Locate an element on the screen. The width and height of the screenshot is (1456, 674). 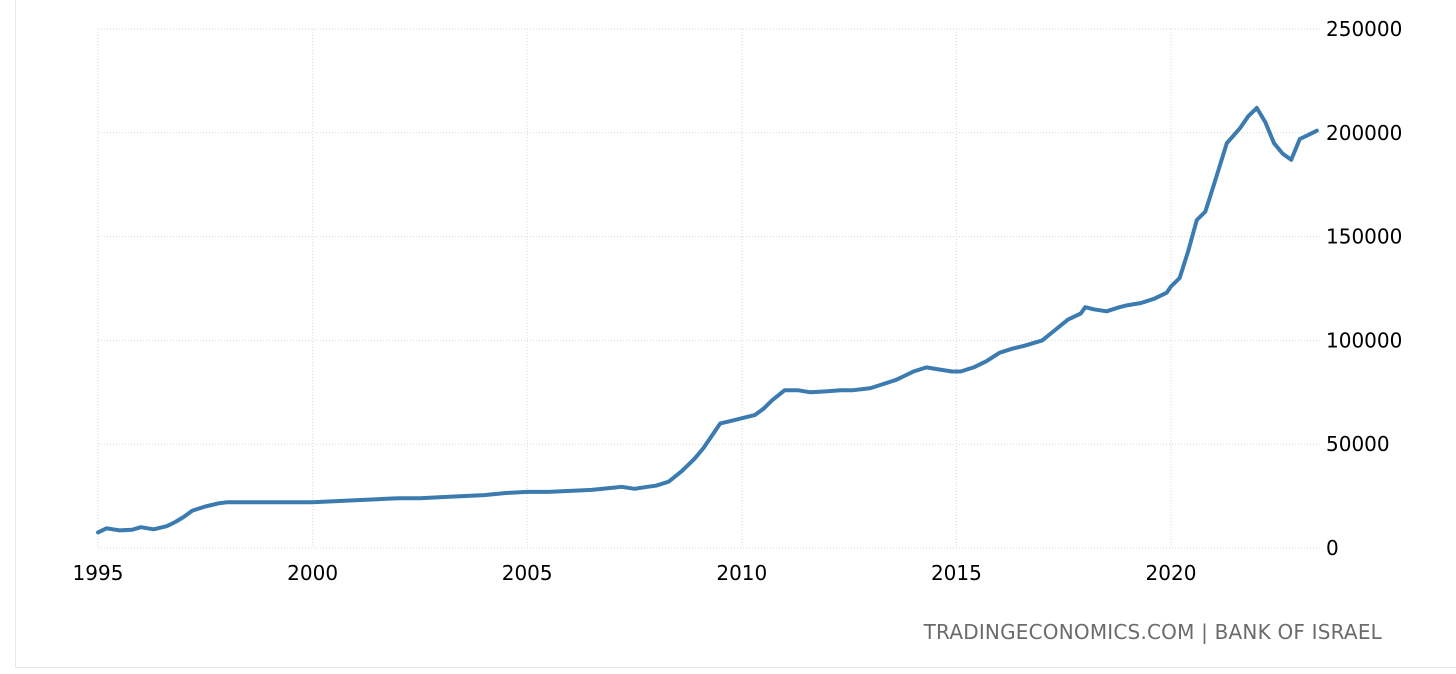
x-axis-tick-labels: 1995 2000 2005 2010 2015 2020 is located at coordinates (635, 573).